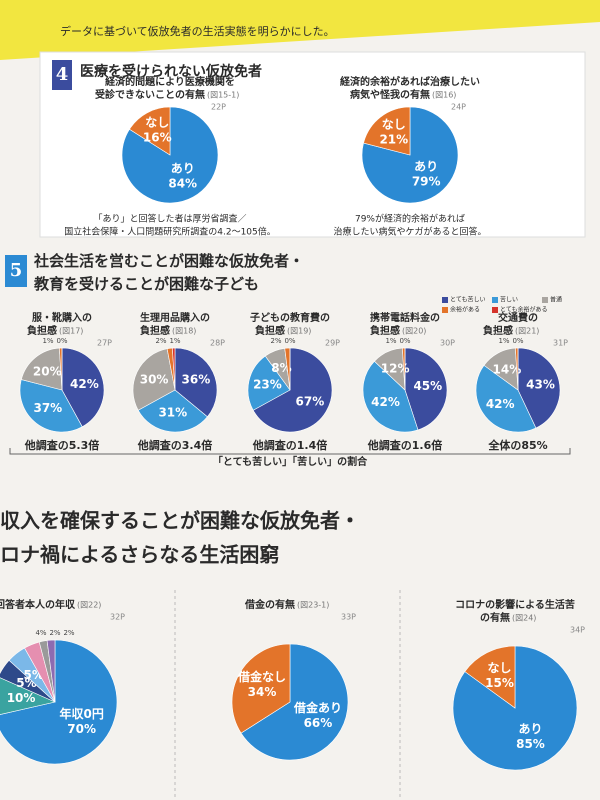 Image resolution: width=600 pixels, height=800 pixels. I want to click on figure-ref: (図17), so click(71, 331).